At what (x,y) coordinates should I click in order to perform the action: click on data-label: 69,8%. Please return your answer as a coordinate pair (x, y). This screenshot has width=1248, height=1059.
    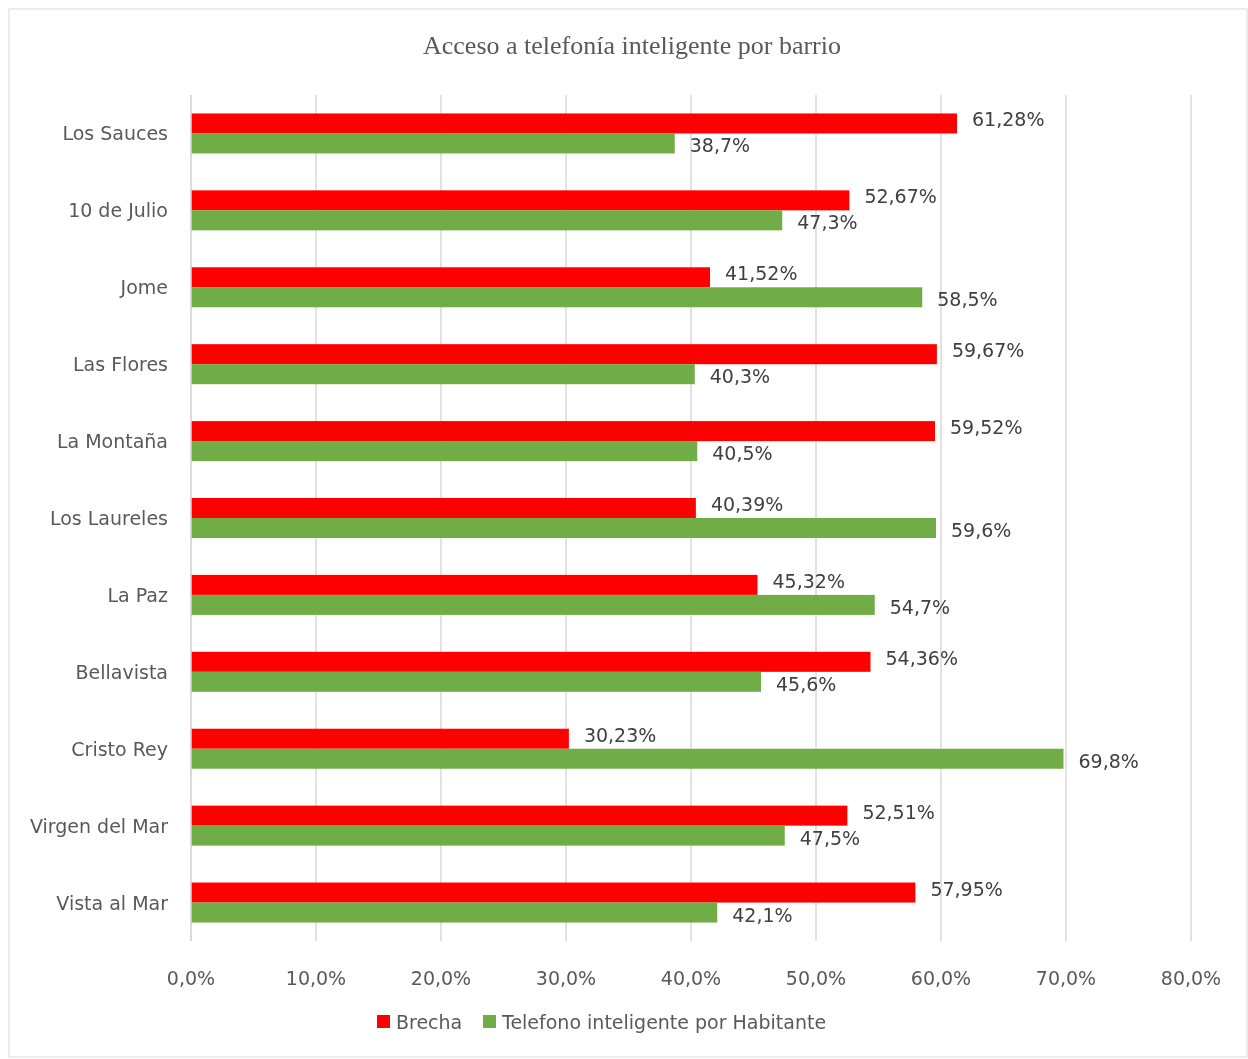
    Looking at the image, I should click on (1108, 760).